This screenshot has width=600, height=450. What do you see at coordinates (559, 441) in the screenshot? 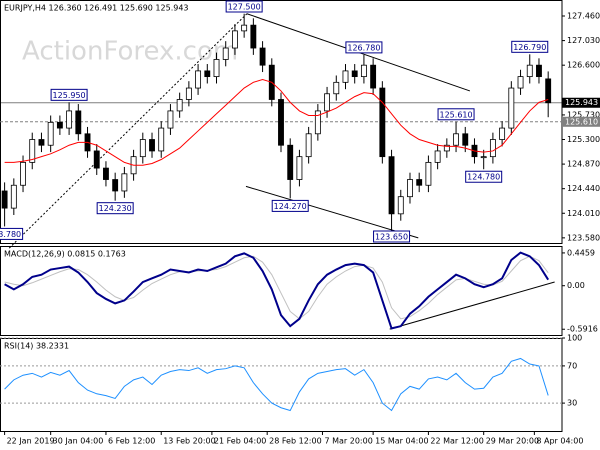
I see `x-tick-label: 8 Apr 04:00` at bounding box center [559, 441].